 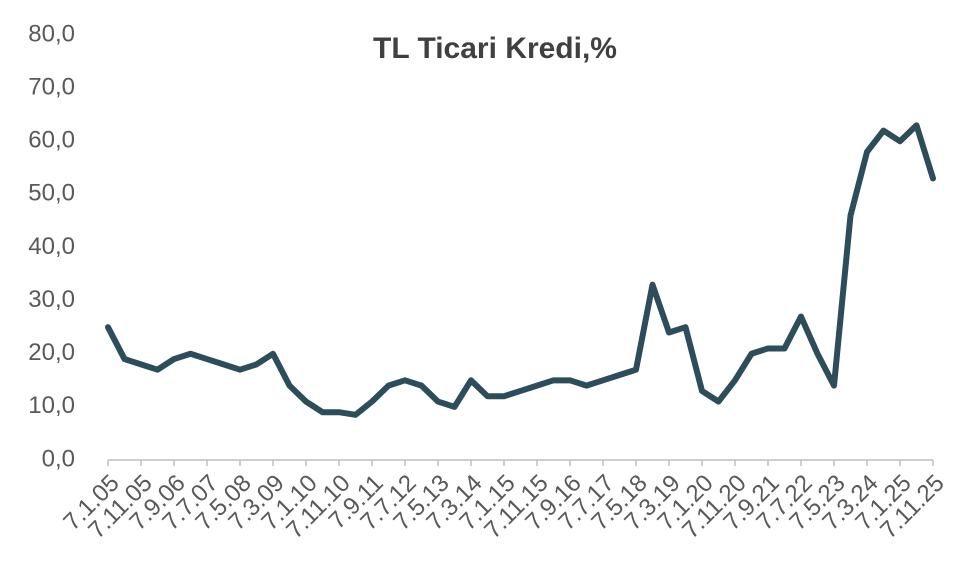 I want to click on y-tick-label: 30,0, so click(x=51, y=299).